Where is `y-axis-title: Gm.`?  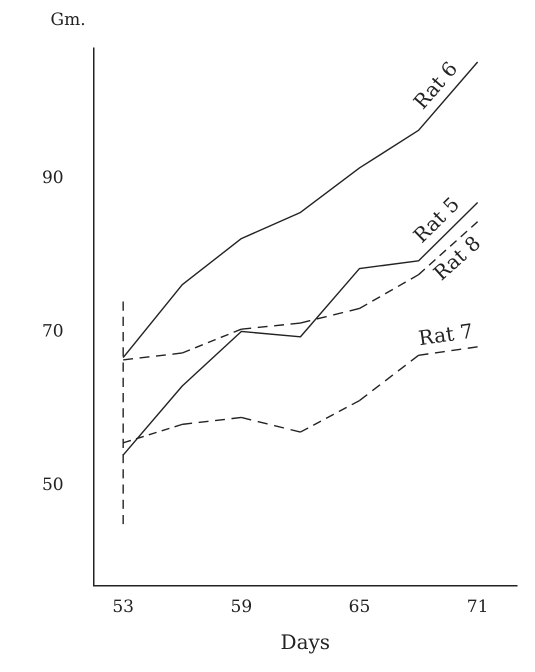
y-axis-title: Gm. is located at coordinates (68, 20).